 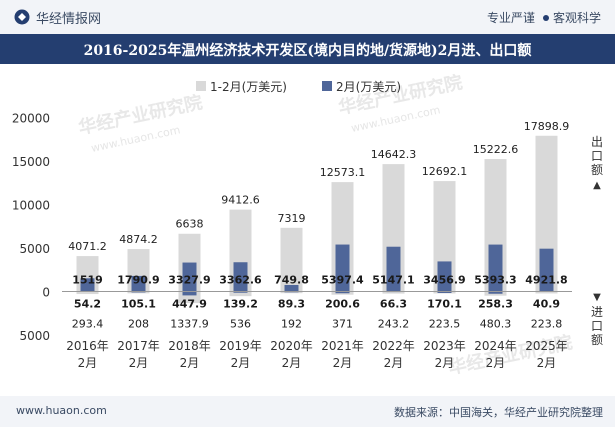 I want to click on y-tick-label: 20000, so click(x=31, y=119).